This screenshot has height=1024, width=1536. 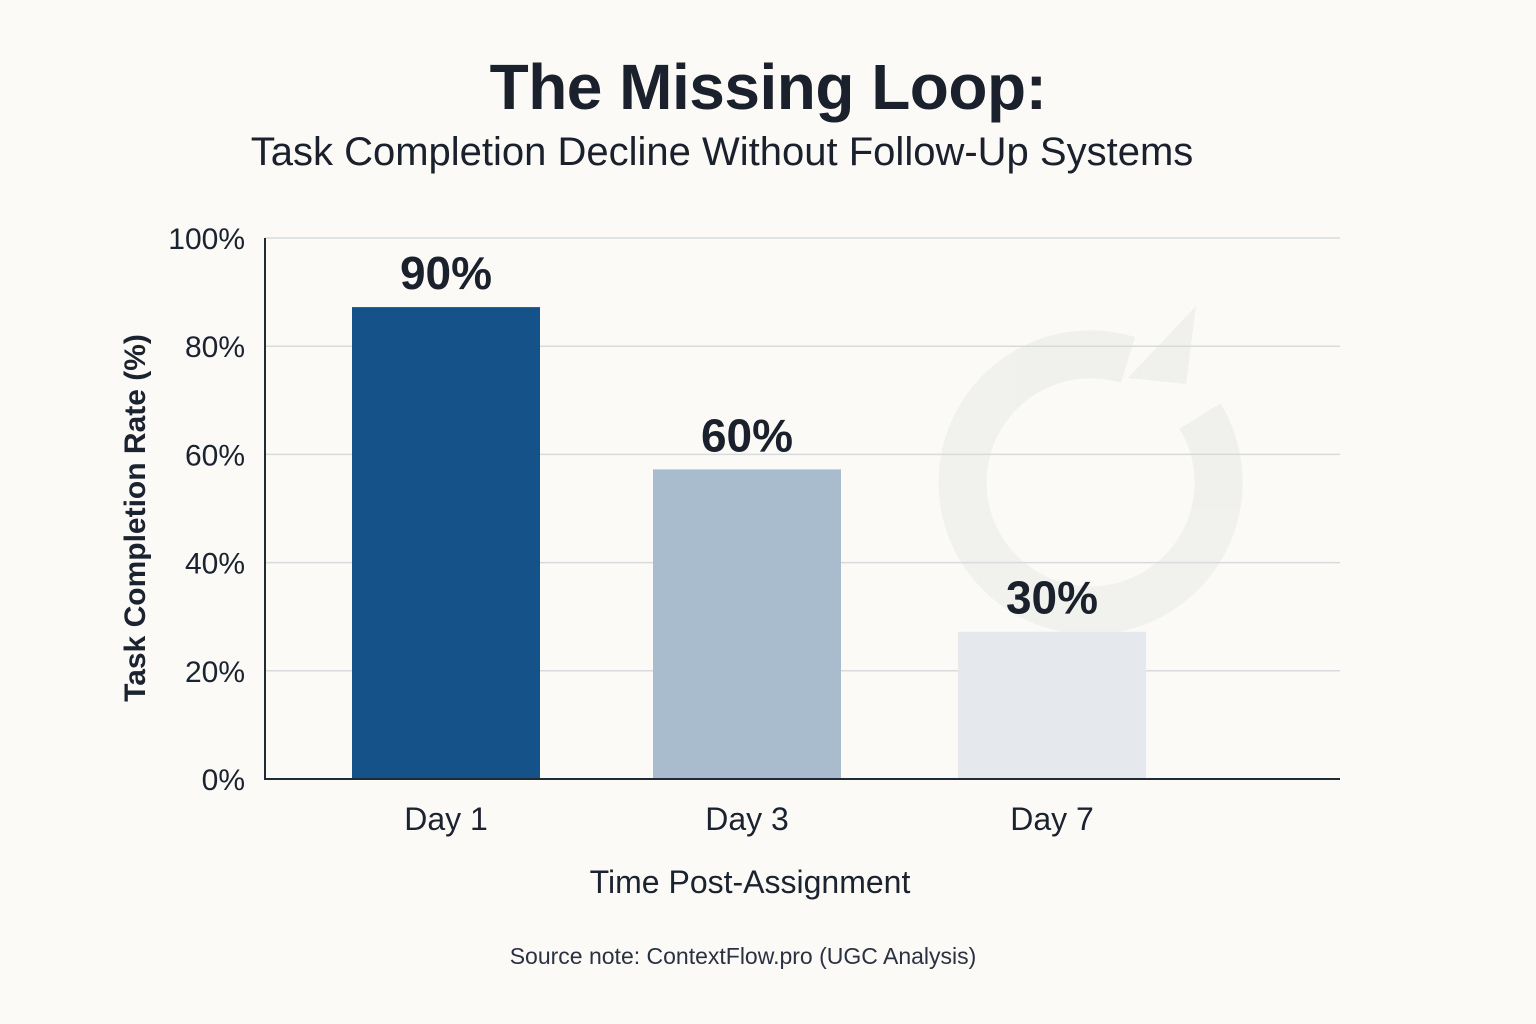 I want to click on x-category-labels: Day 1 Day 3 Day 7, so click(x=749, y=819).